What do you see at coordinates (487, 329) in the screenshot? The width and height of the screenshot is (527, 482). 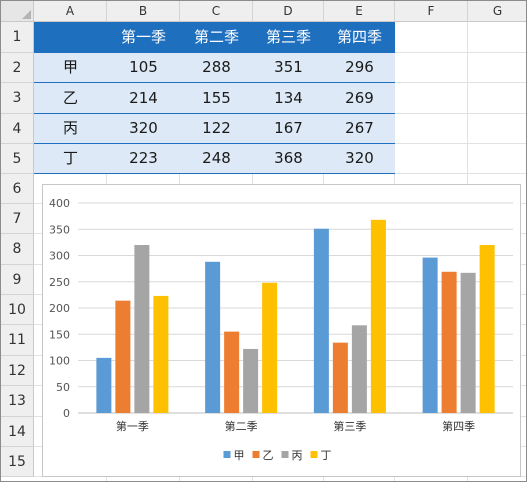 I see `bar-丁-第四季` at bounding box center [487, 329].